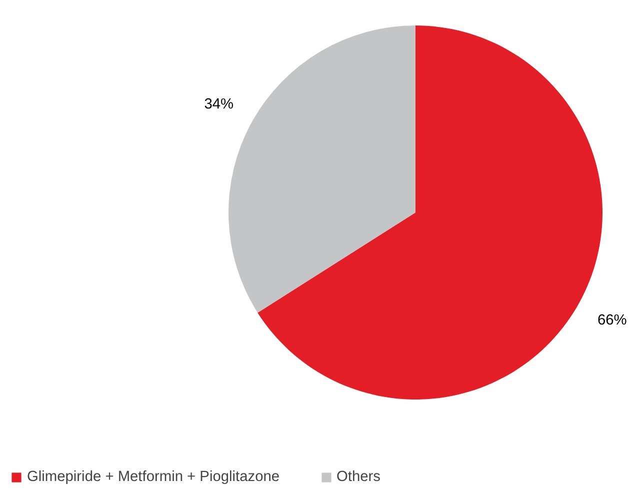 This screenshot has height=495, width=630. I want to click on legend-label: Others, so click(358, 477).